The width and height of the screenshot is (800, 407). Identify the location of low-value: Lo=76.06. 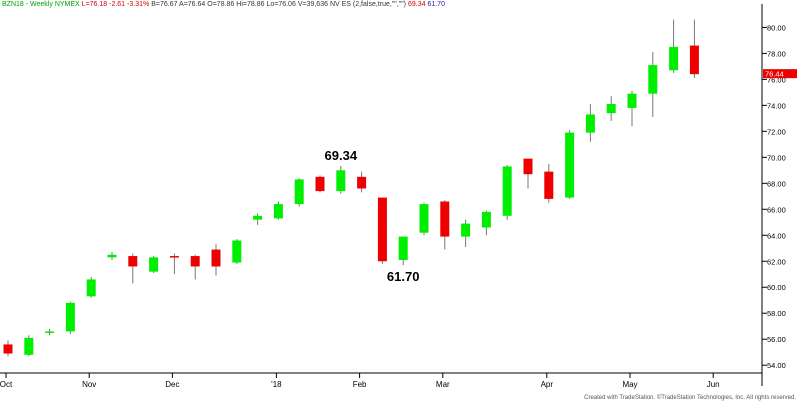
(281, 4).